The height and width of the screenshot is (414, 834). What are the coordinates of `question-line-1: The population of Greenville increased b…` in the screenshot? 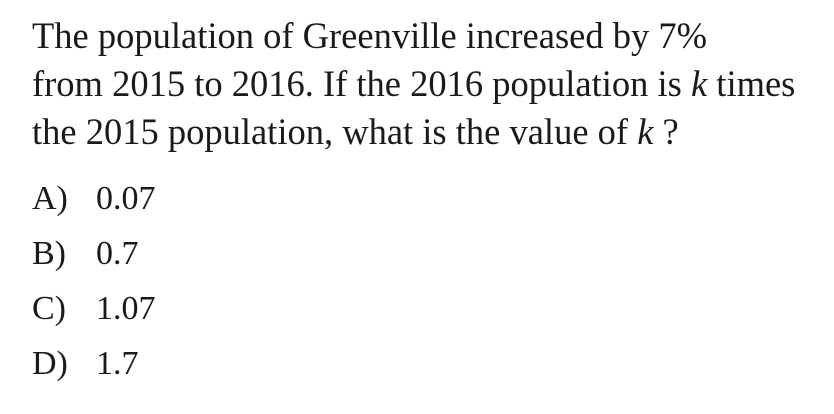 It's located at (427, 36).